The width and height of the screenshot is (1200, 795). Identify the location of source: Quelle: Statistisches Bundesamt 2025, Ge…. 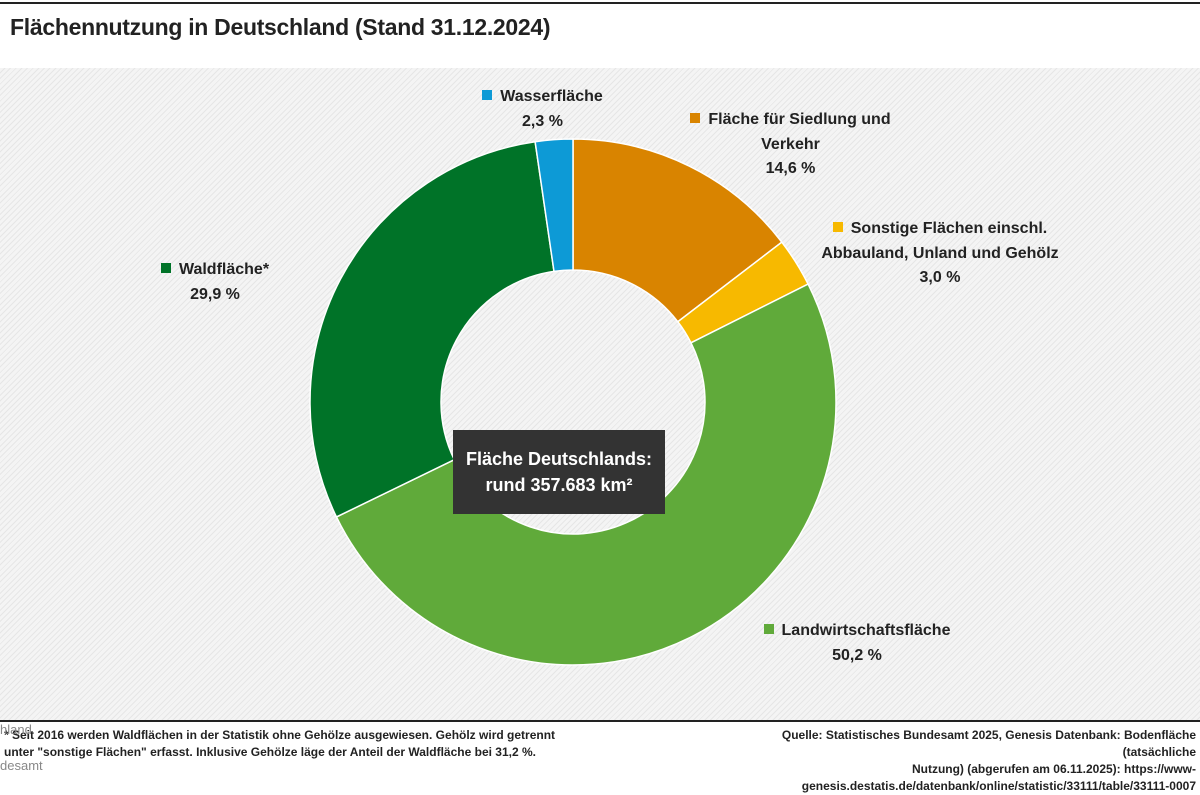
(956, 761).